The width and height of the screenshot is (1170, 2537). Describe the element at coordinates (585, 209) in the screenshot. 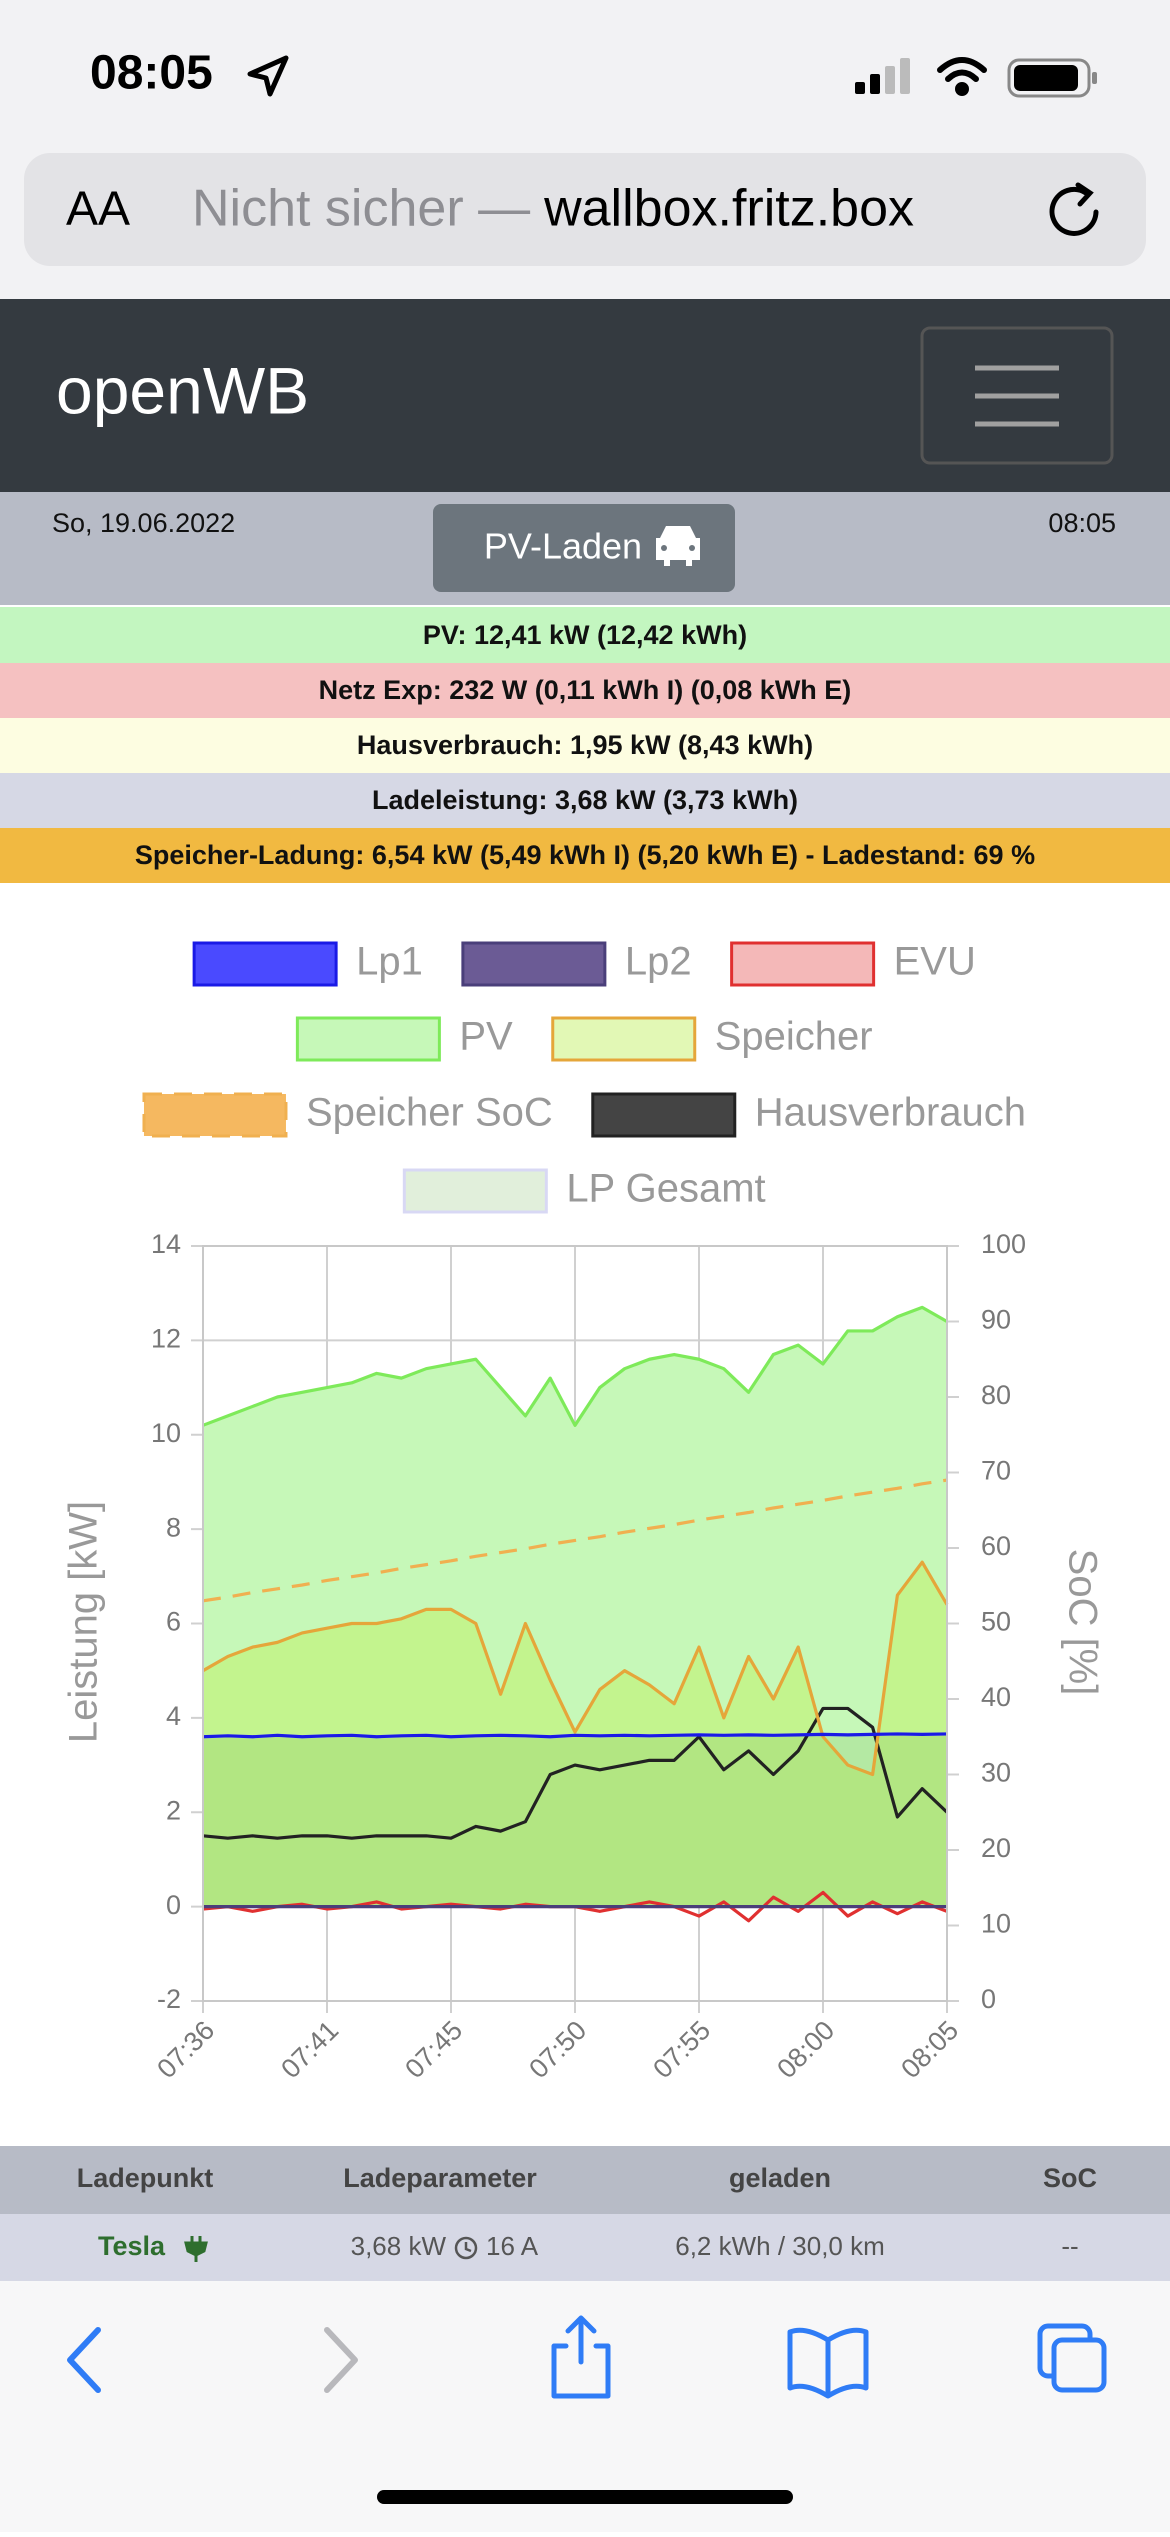

I see `url-bar` at that location.